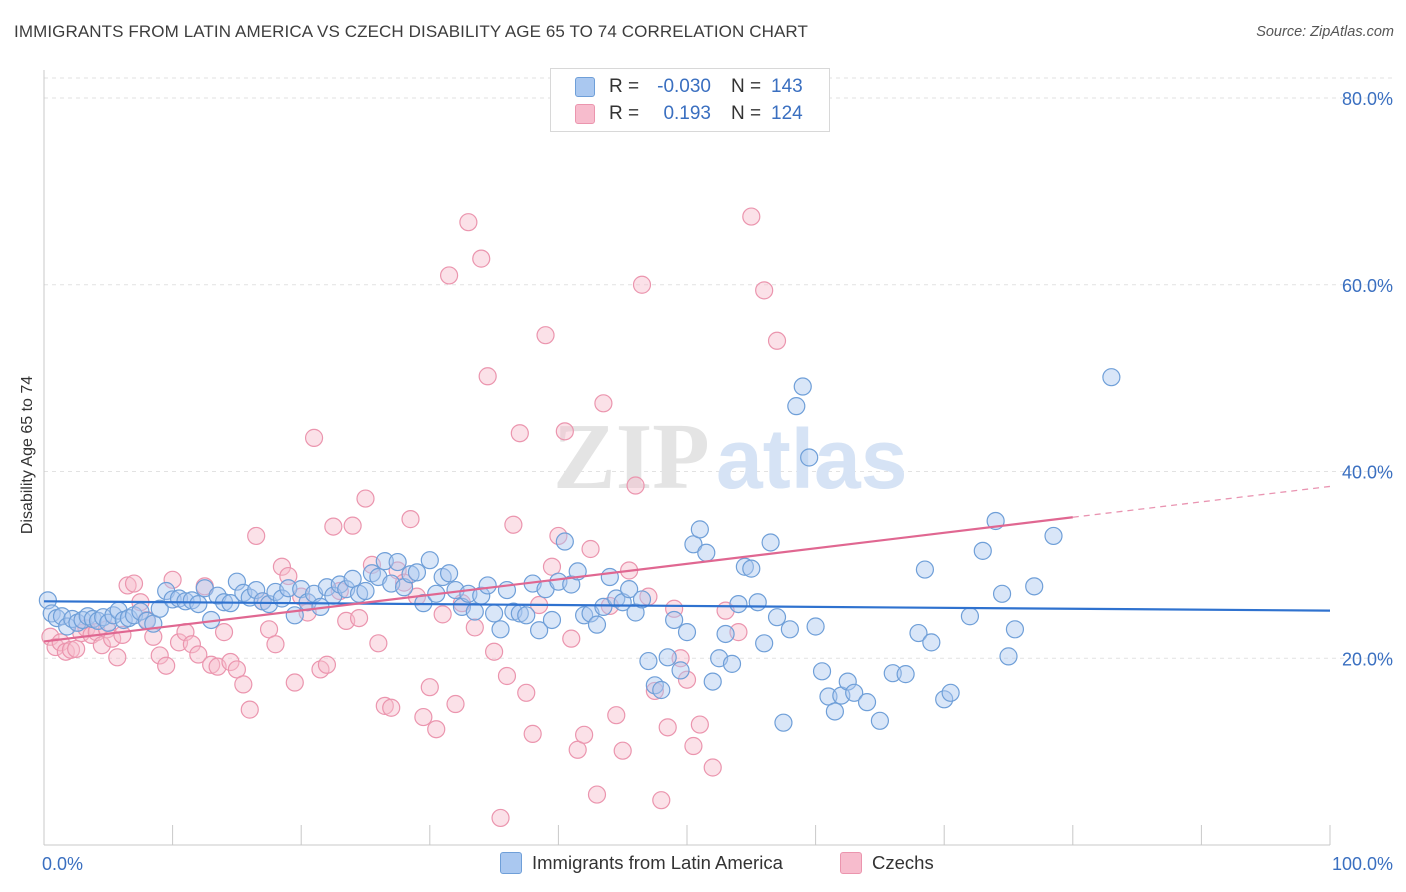 This screenshot has width=1406, height=892. Describe the element at coordinates (787, 86) in the screenshot. I see `legend-n-value: 143` at that location.